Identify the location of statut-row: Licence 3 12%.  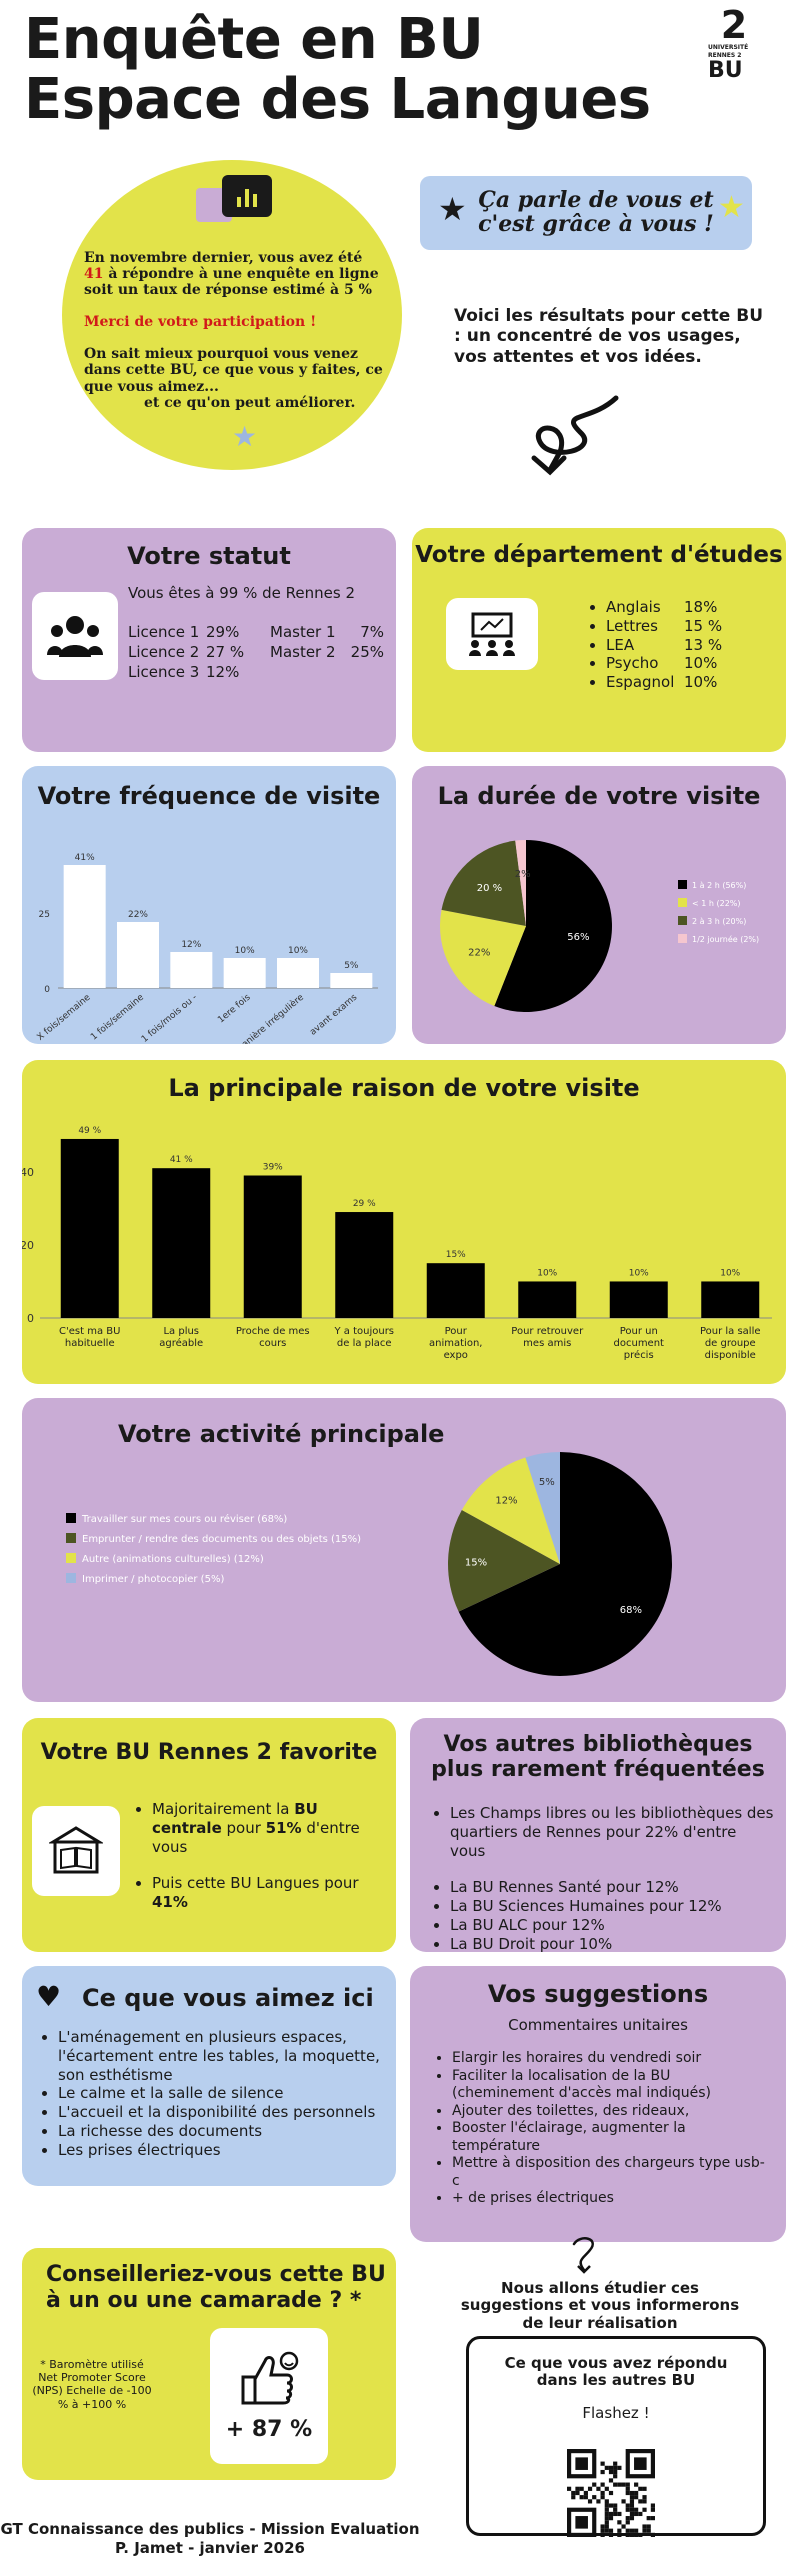
(184, 672).